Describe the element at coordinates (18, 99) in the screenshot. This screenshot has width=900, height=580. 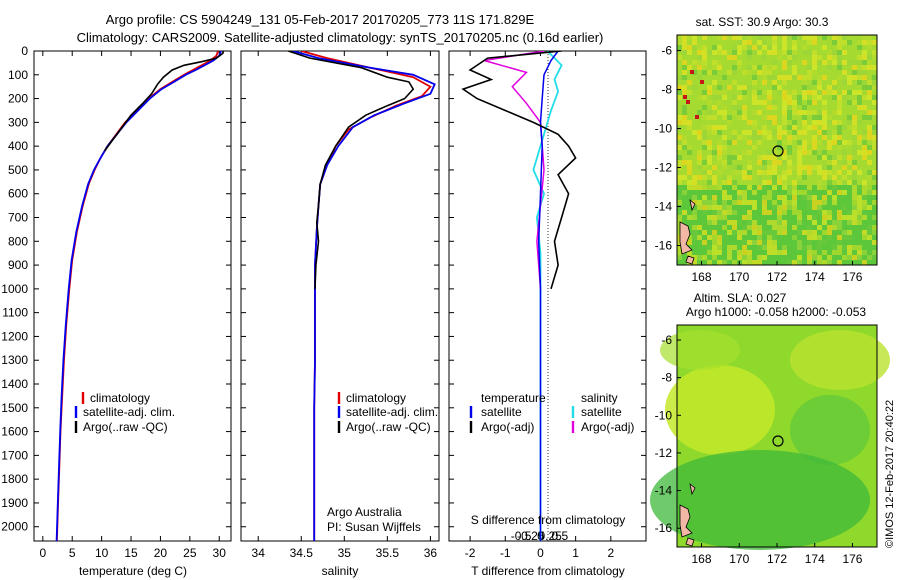
I see `depth-tick-label: 200` at that location.